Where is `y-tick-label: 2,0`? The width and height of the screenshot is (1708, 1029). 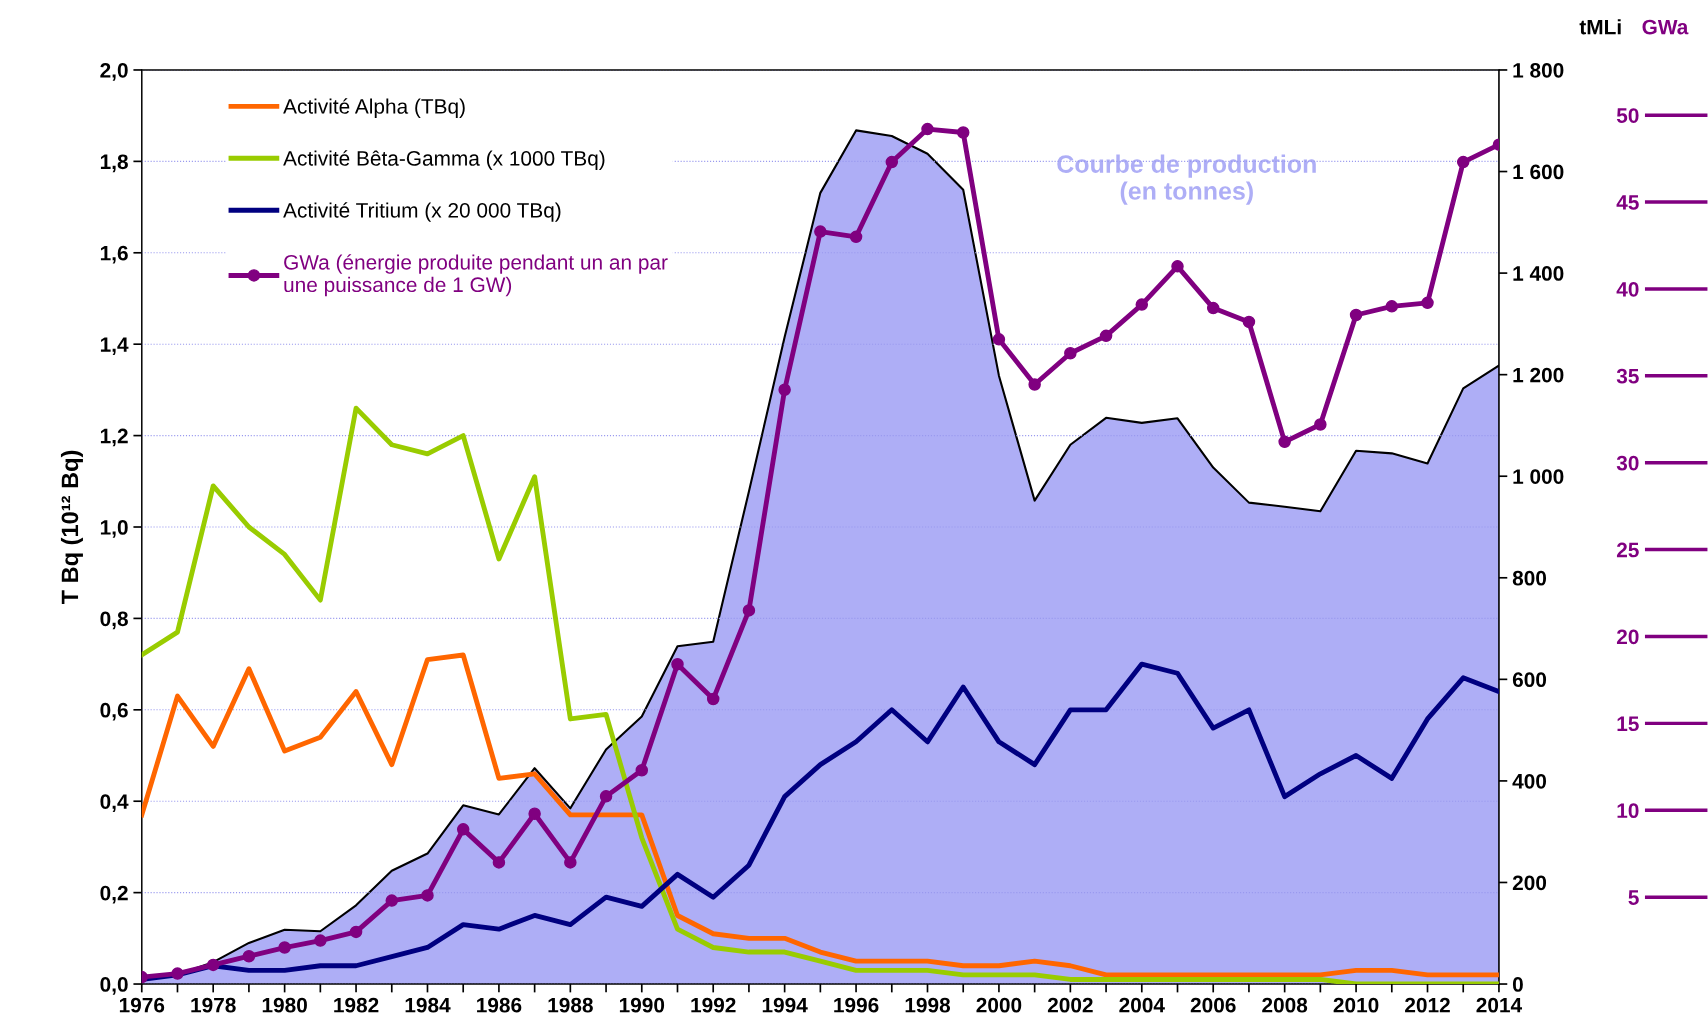
y-tick-label: 2,0 is located at coordinates (114, 71).